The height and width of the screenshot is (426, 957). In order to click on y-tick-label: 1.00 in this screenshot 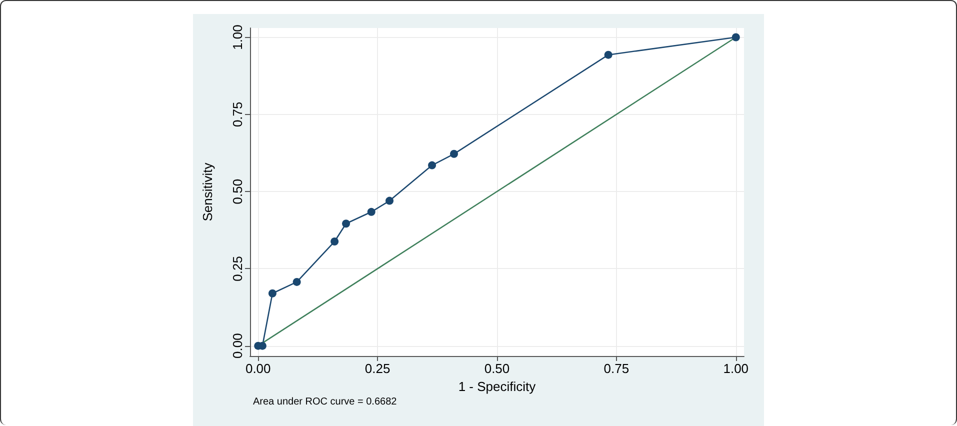, I will do `click(237, 37)`.